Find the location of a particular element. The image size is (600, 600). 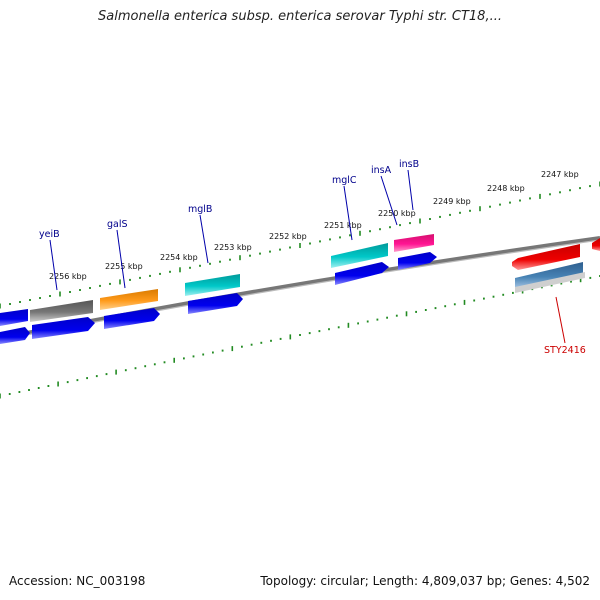

gene-label-yeiB: yeiB is located at coordinates (49, 234).